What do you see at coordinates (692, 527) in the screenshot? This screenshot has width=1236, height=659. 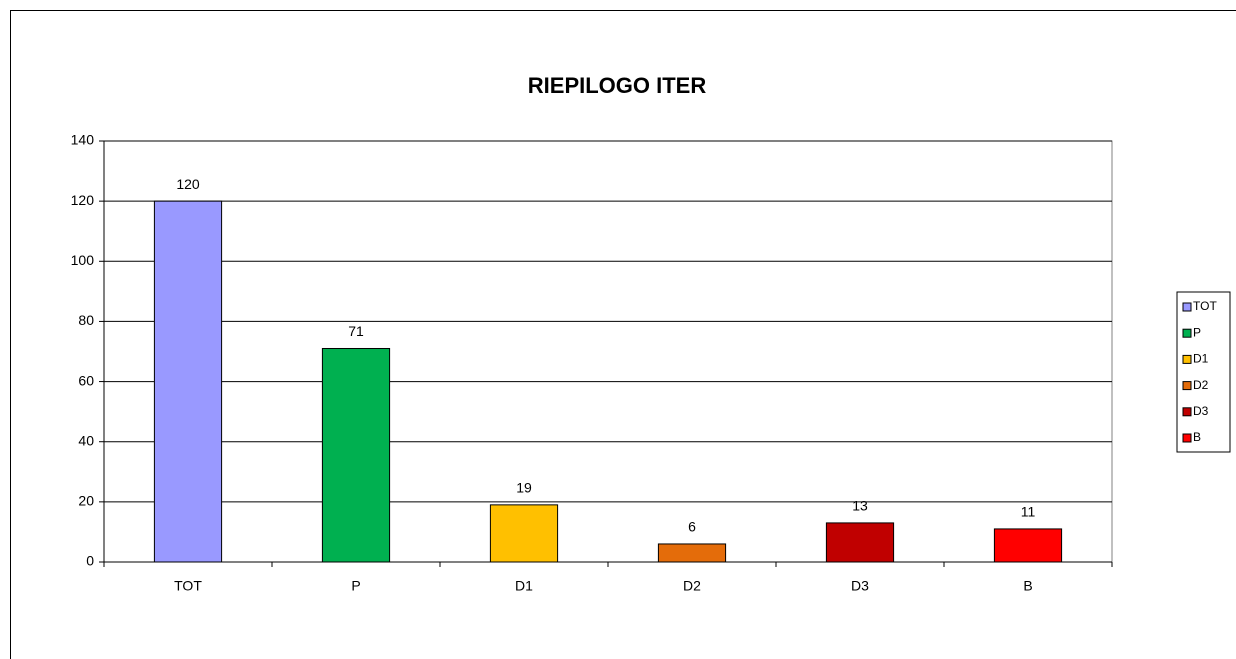 I see `data-label: 6` at bounding box center [692, 527].